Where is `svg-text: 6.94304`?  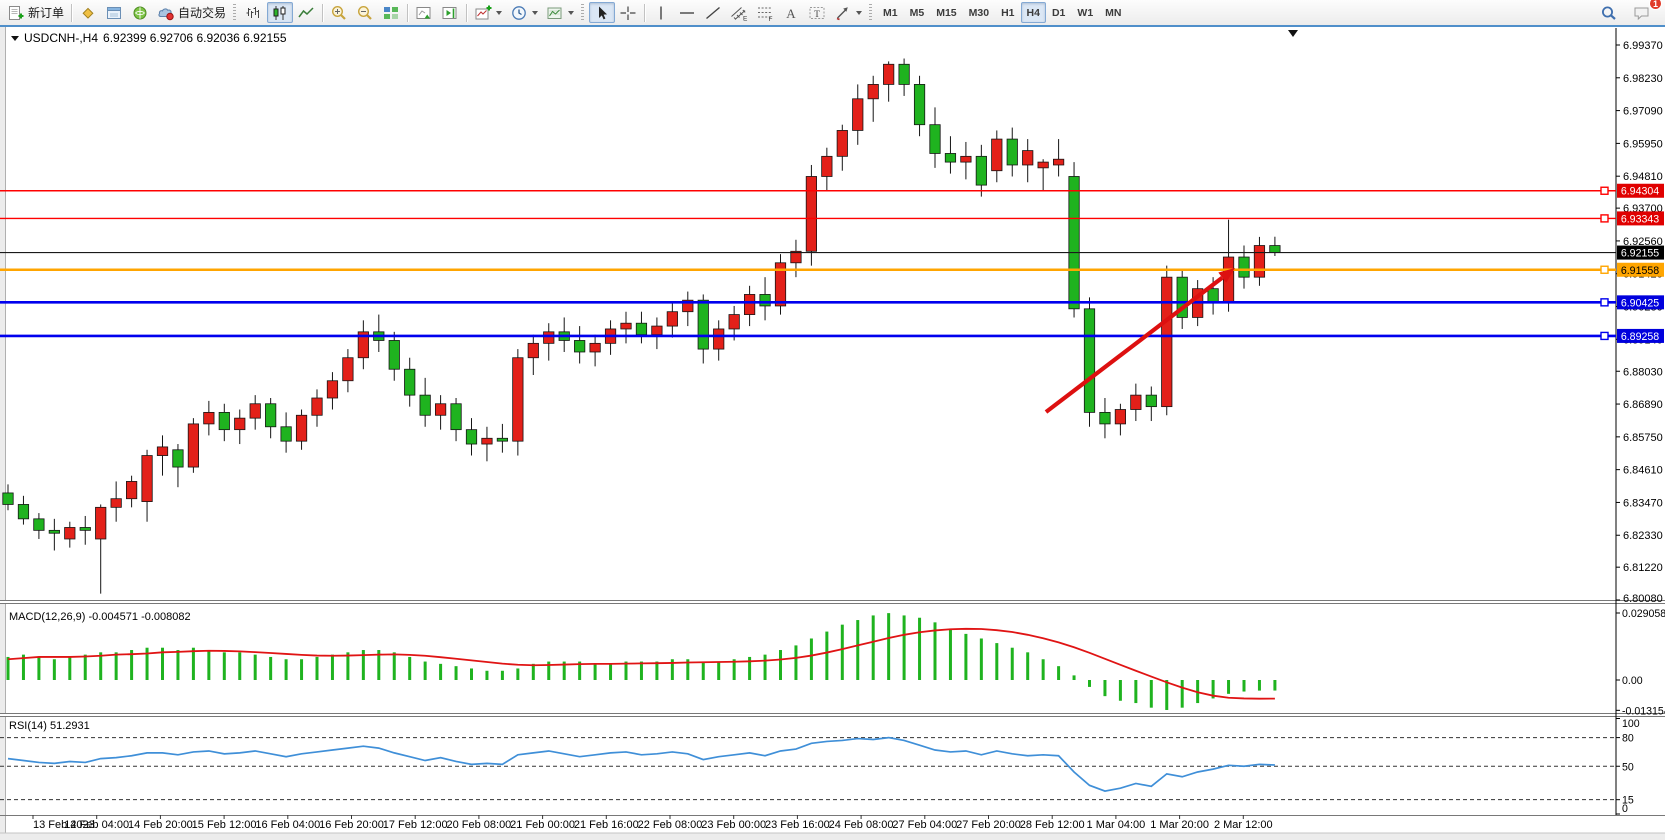 svg-text: 6.94304 is located at coordinates (1640, 192).